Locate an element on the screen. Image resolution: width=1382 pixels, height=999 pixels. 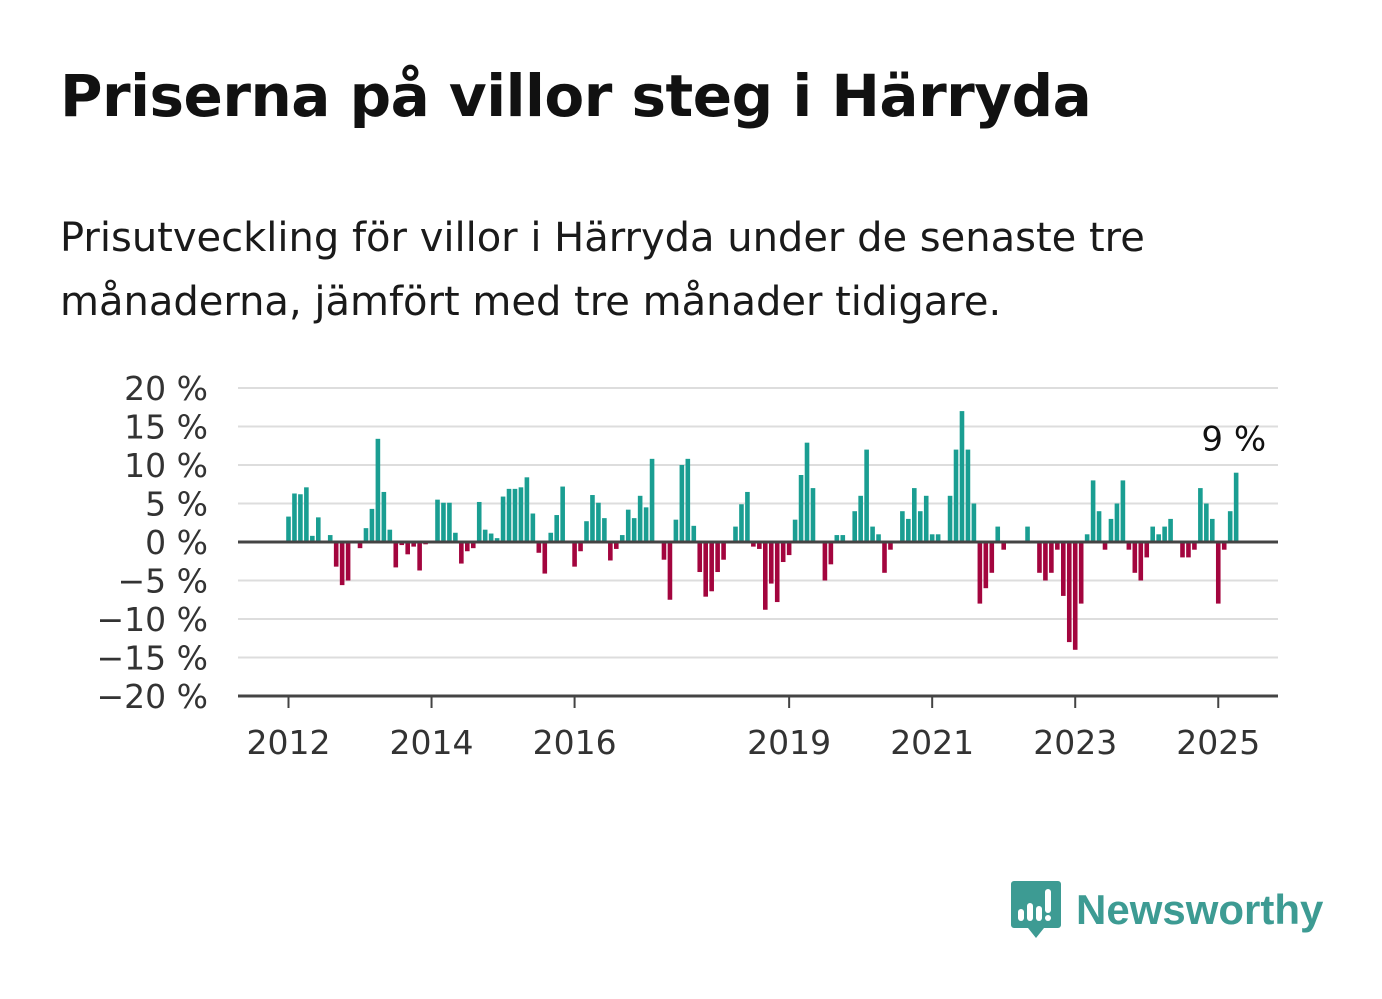
y-tick-label: 15 % is located at coordinates (166, 427).